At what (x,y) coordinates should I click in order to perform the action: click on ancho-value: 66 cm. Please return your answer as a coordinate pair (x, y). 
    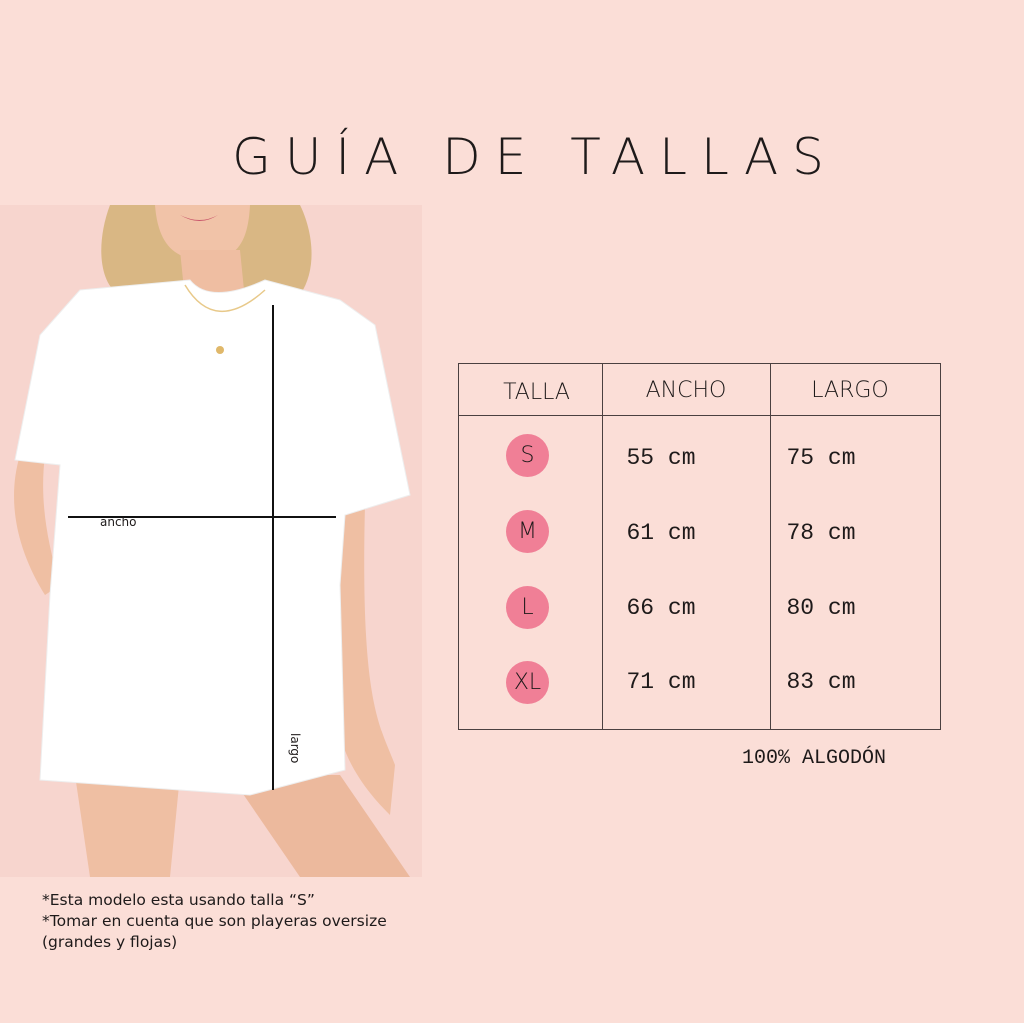
    Looking at the image, I should click on (661, 608).